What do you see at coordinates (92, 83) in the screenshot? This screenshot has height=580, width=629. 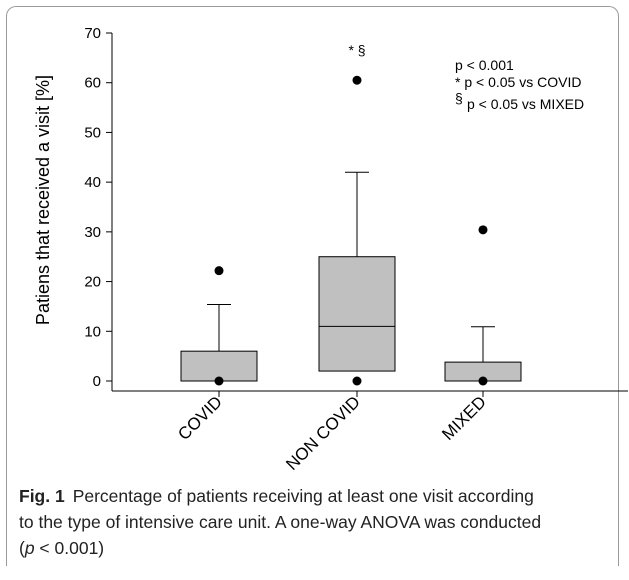 I see `y-tick-label: 60` at bounding box center [92, 83].